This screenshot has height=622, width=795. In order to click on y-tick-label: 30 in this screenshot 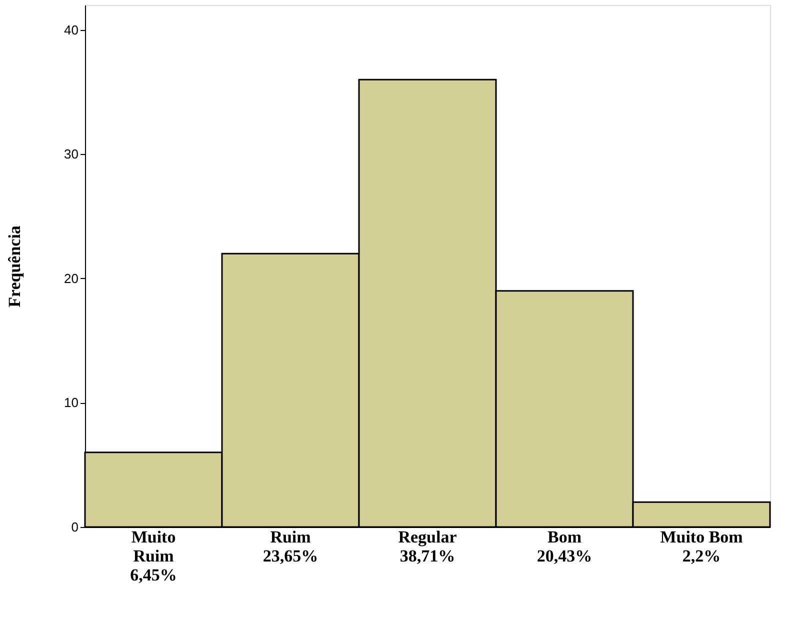, I will do `click(71, 154)`.